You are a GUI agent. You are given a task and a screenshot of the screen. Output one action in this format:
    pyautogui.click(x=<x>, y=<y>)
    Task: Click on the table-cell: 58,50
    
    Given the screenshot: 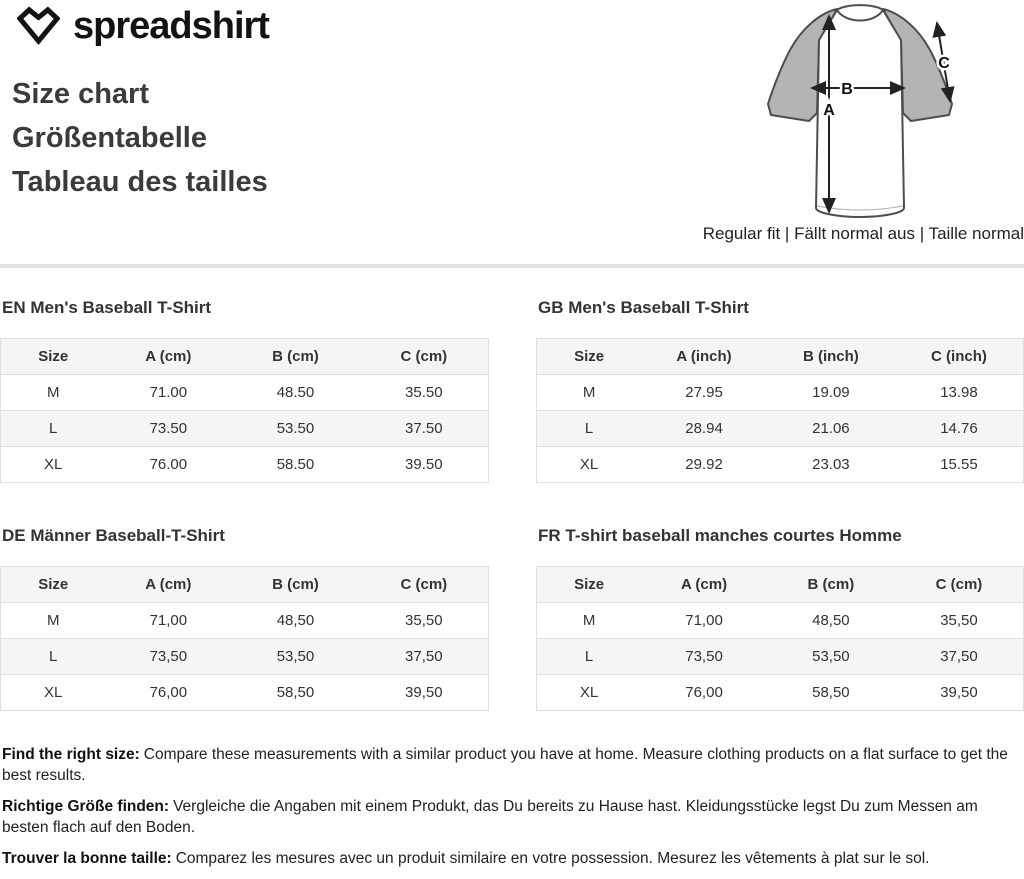 What is the action you would take?
    pyautogui.click(x=295, y=692)
    